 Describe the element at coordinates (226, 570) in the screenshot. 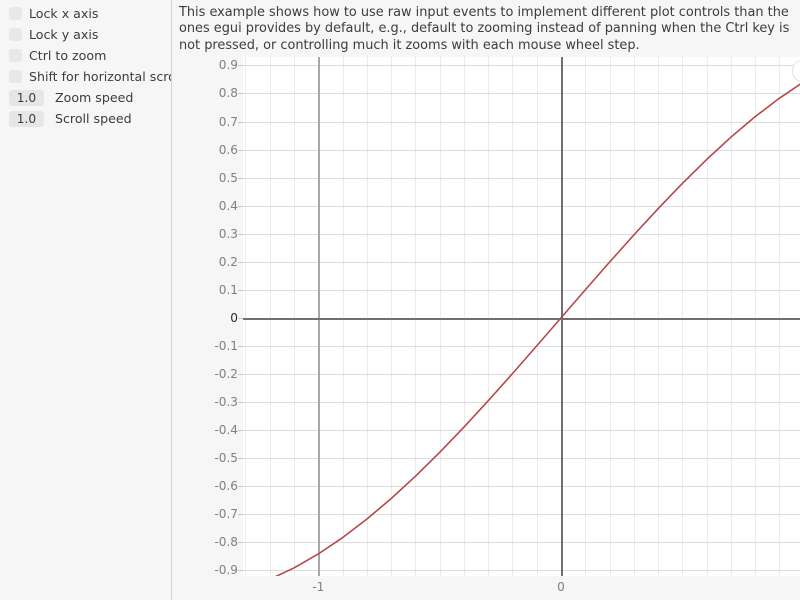

I see `y-tick-label: -0.9` at that location.